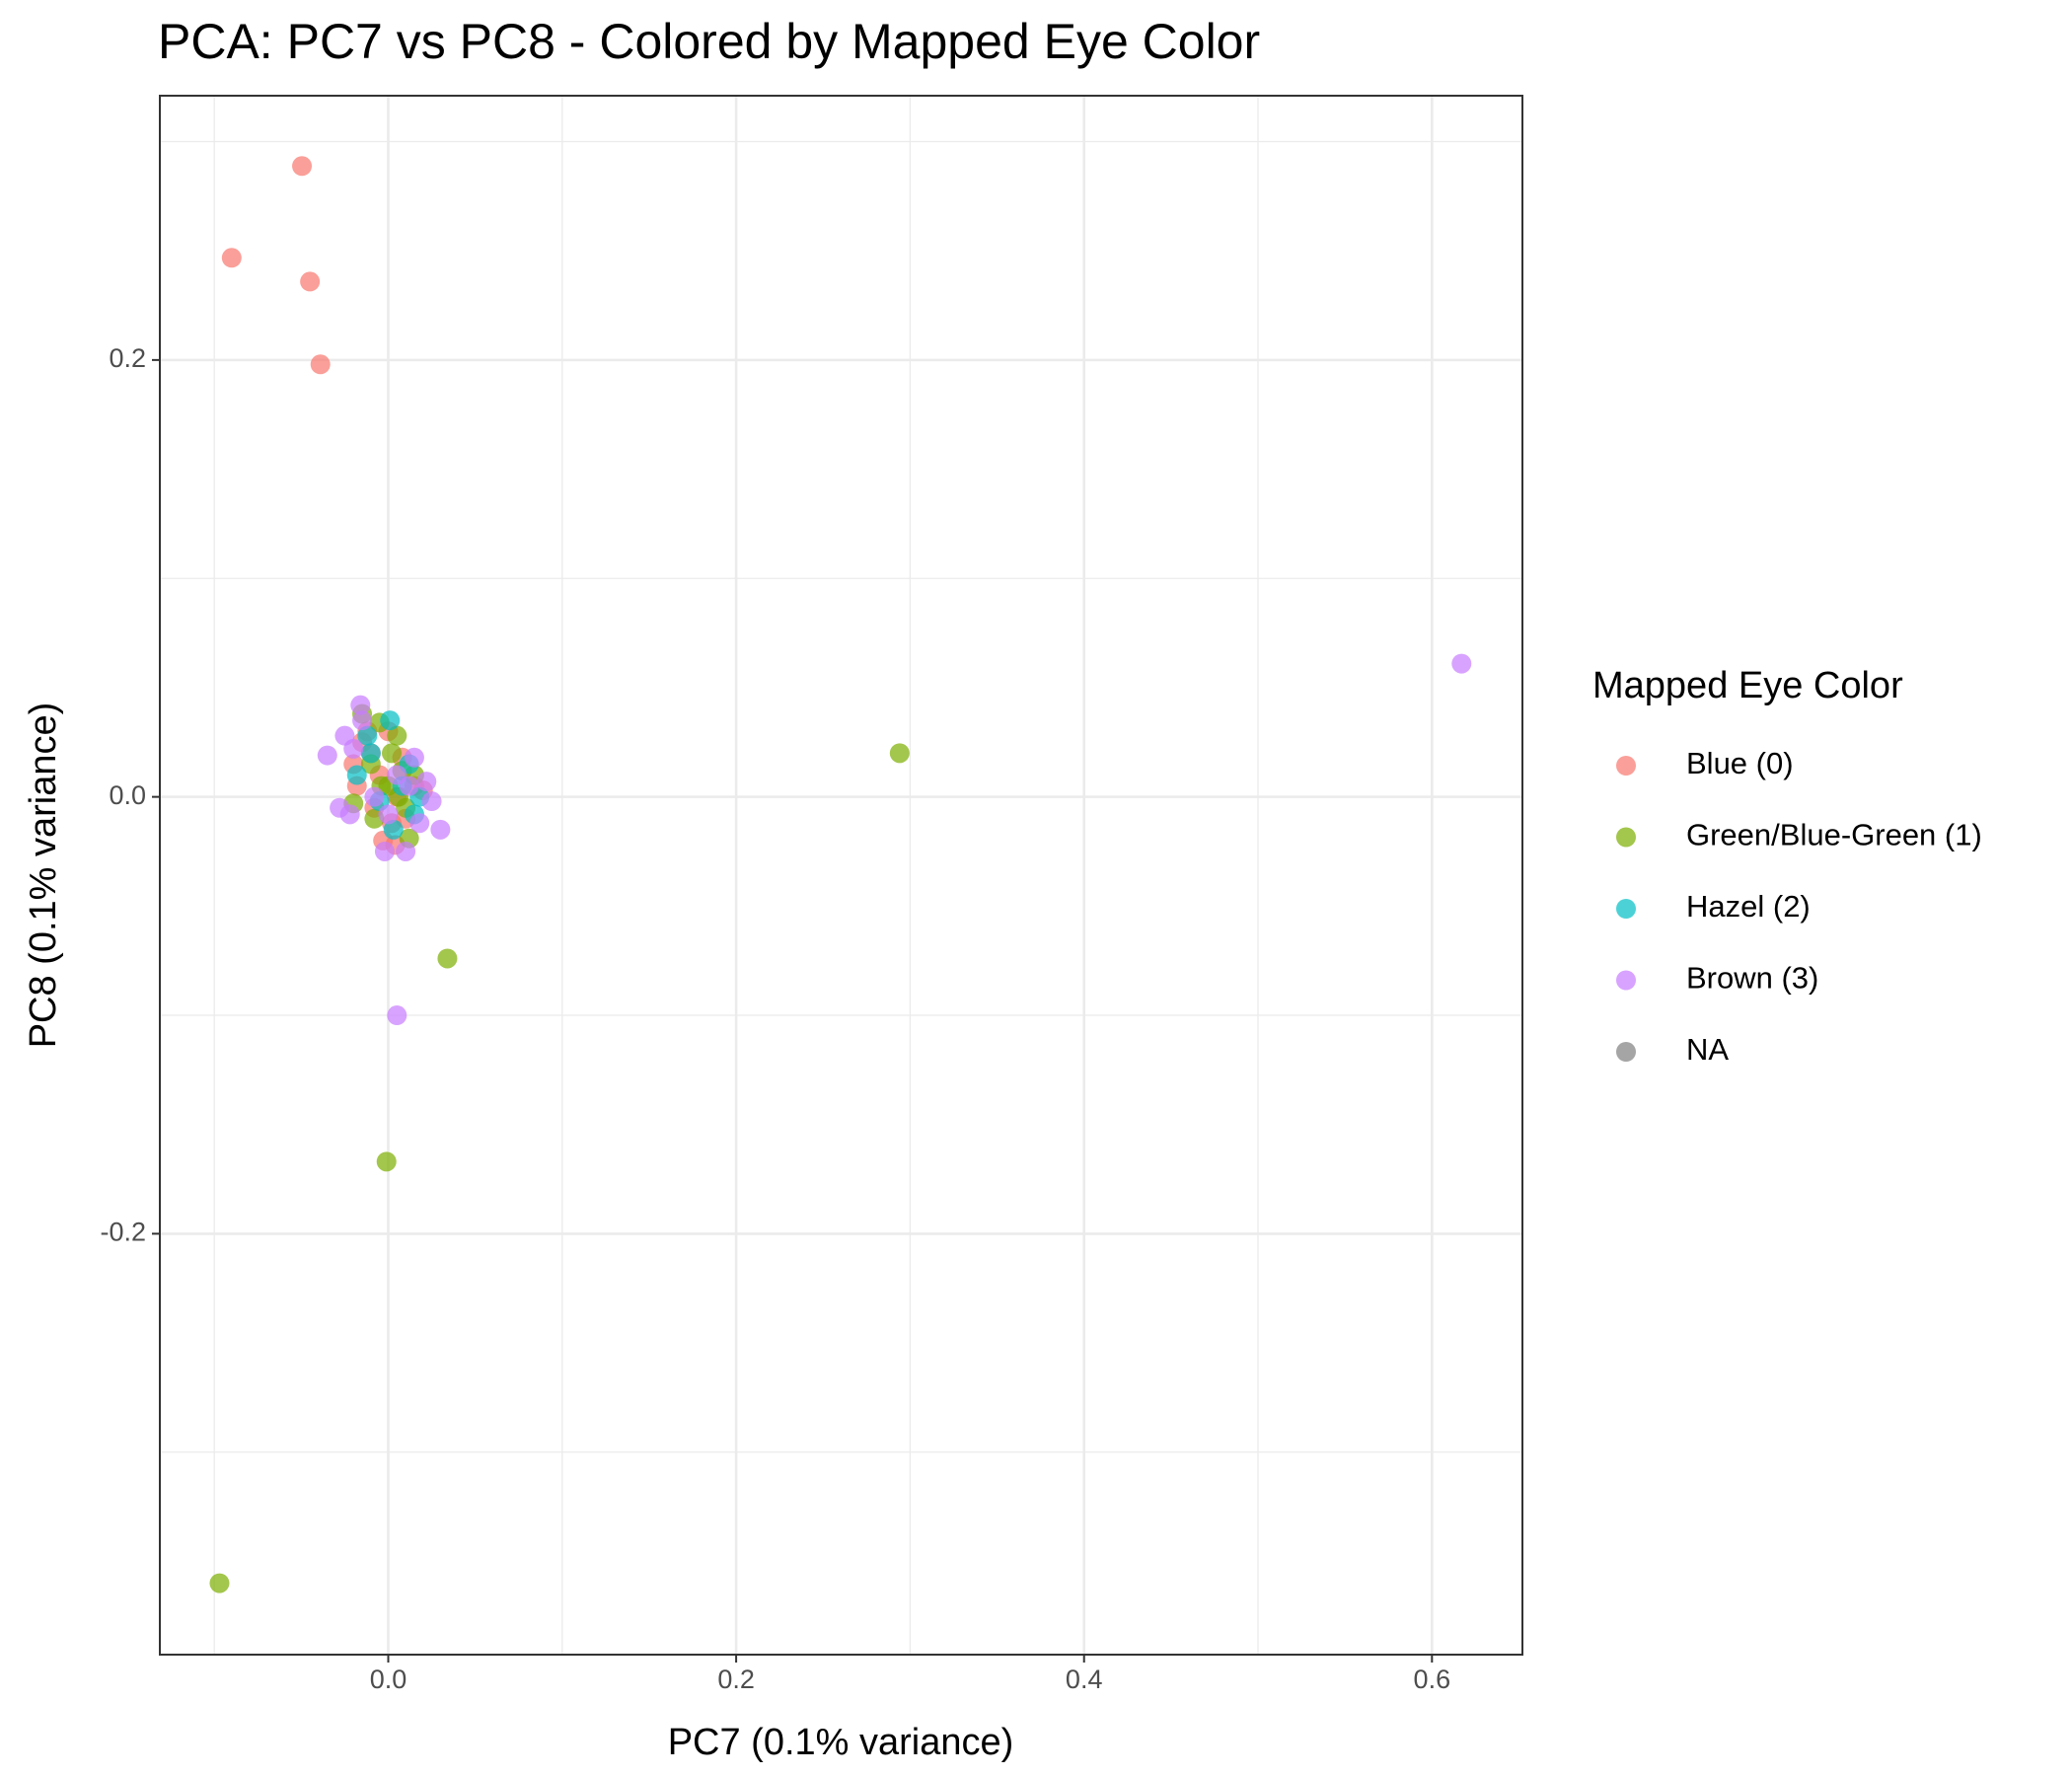 The image size is (2072, 1776). Describe the element at coordinates (128, 358) in the screenshot. I see `y-tick-label: 0.2` at that location.